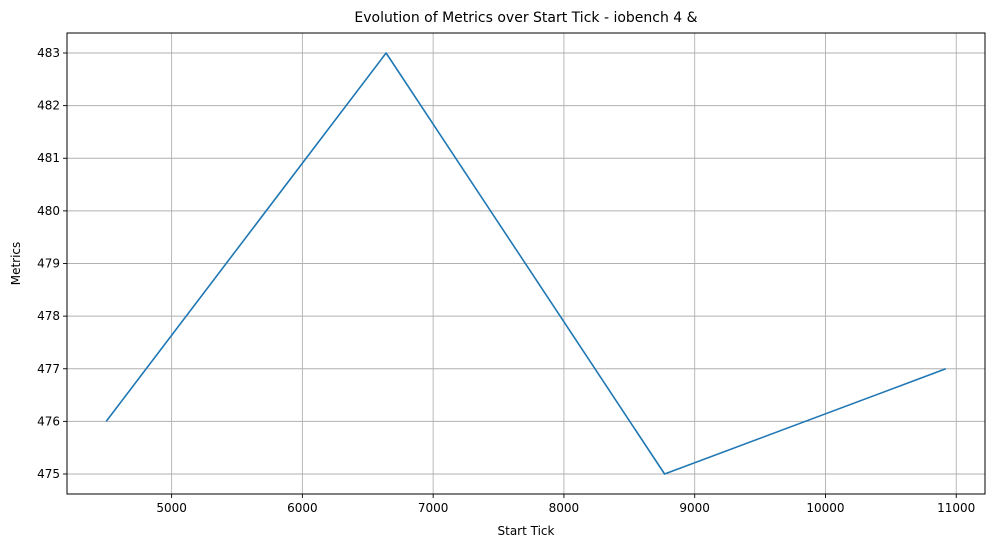 The width and height of the screenshot is (1005, 547). Describe the element at coordinates (564, 508) in the screenshot. I see `x-tick-label: 8000` at that location.